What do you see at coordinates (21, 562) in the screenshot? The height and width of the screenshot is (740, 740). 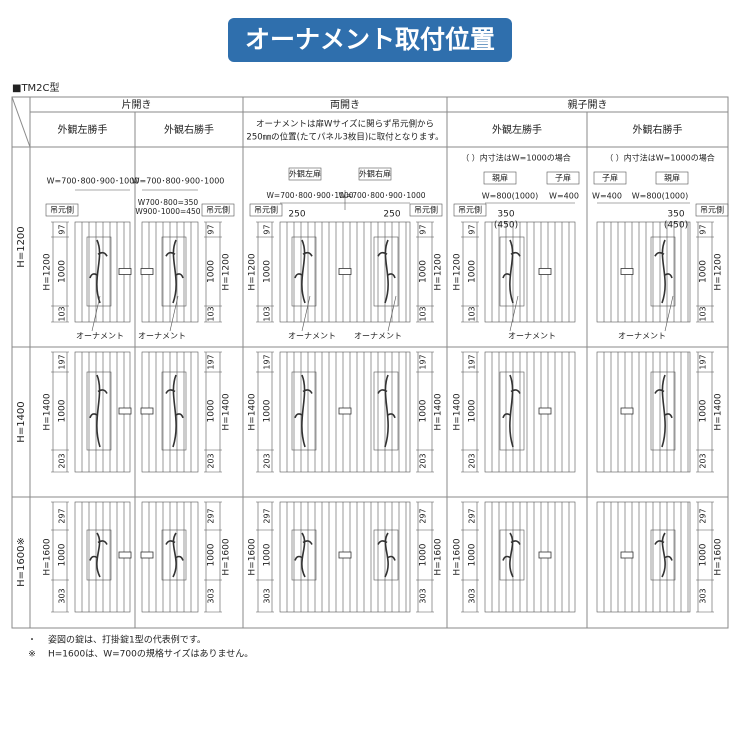 I see `row-label: H=1600※` at bounding box center [21, 562].